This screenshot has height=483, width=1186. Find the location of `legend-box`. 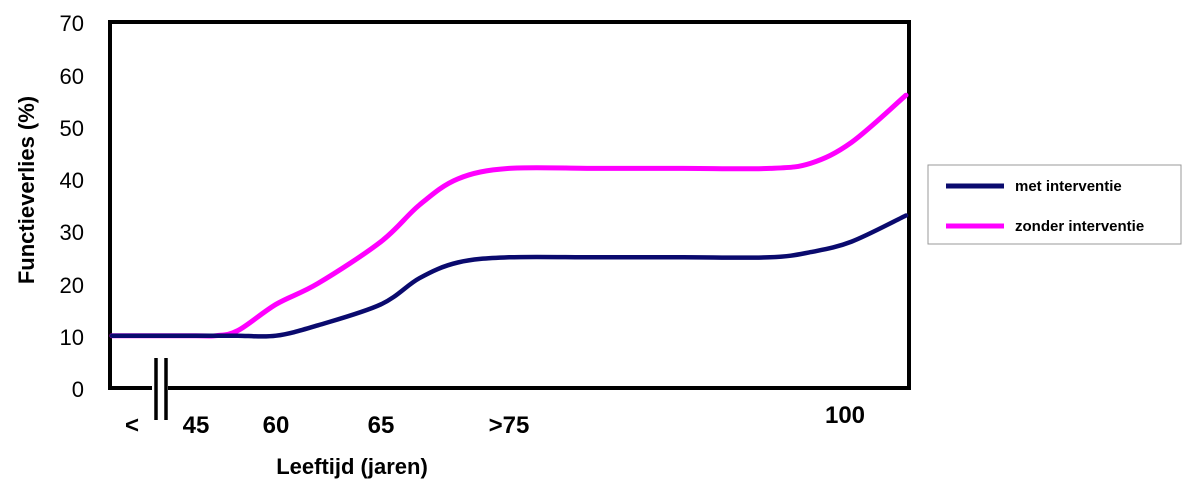

legend-box is located at coordinates (1054, 204).